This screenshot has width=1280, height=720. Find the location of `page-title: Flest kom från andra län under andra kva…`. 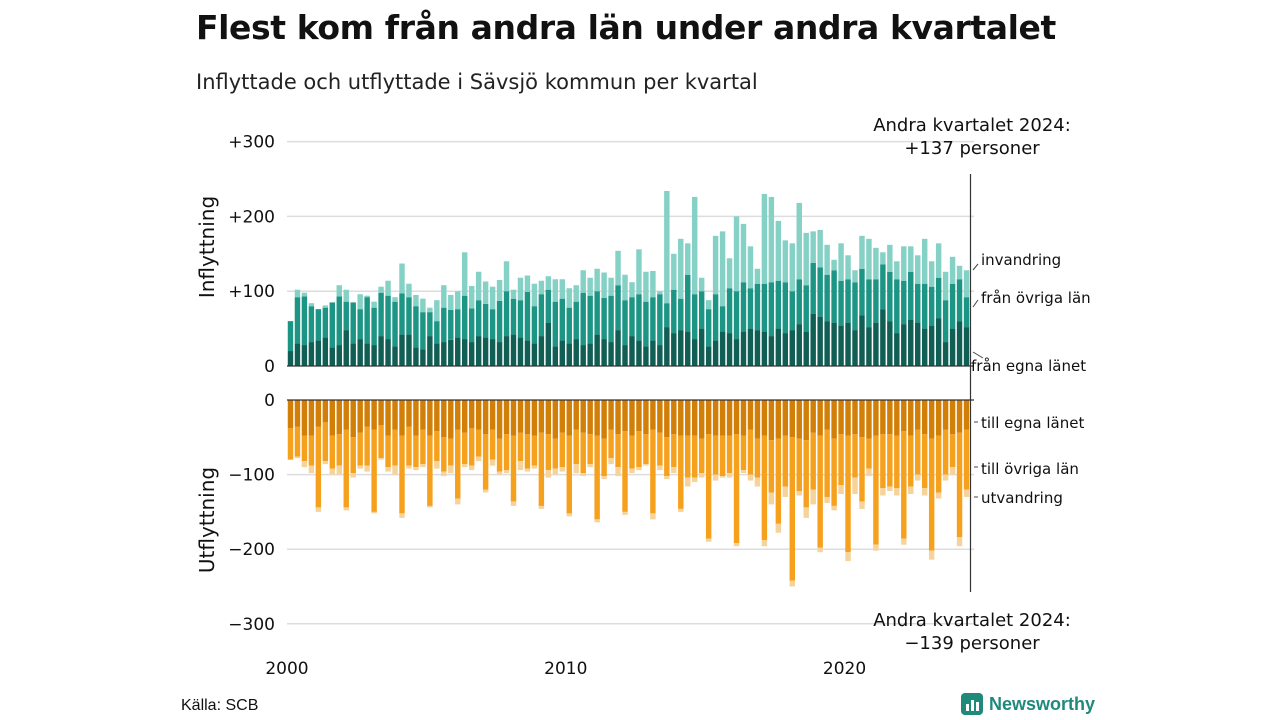

page-title: Flest kom från andra län under andra kva… is located at coordinates (626, 27).